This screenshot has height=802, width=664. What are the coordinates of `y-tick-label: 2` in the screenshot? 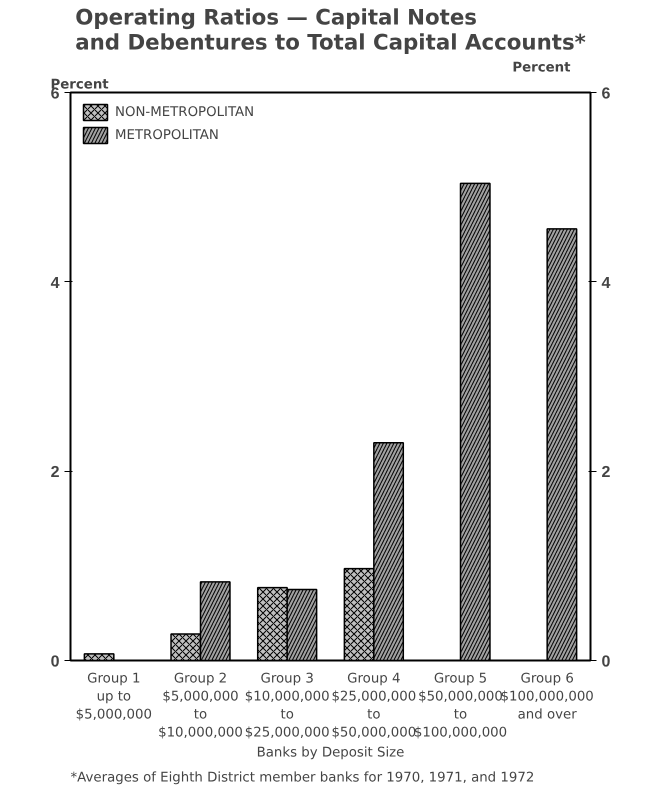 It's located at (55, 473).